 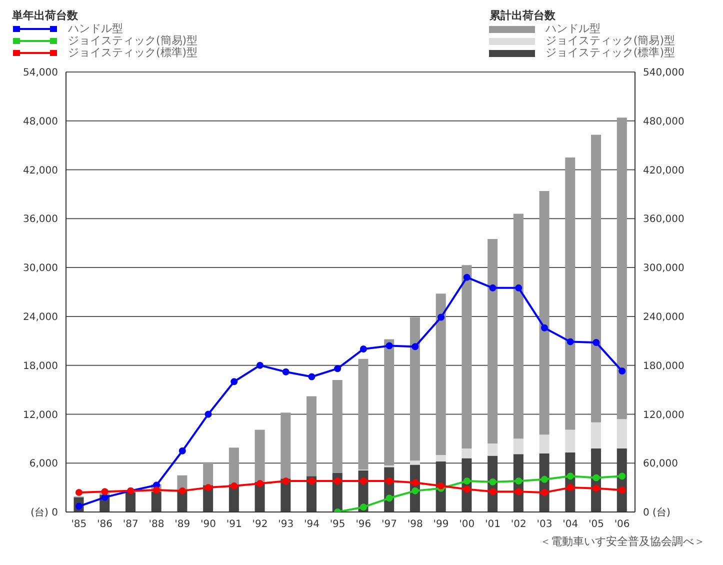 I want to click on x-tick-label: '94, so click(x=312, y=524).